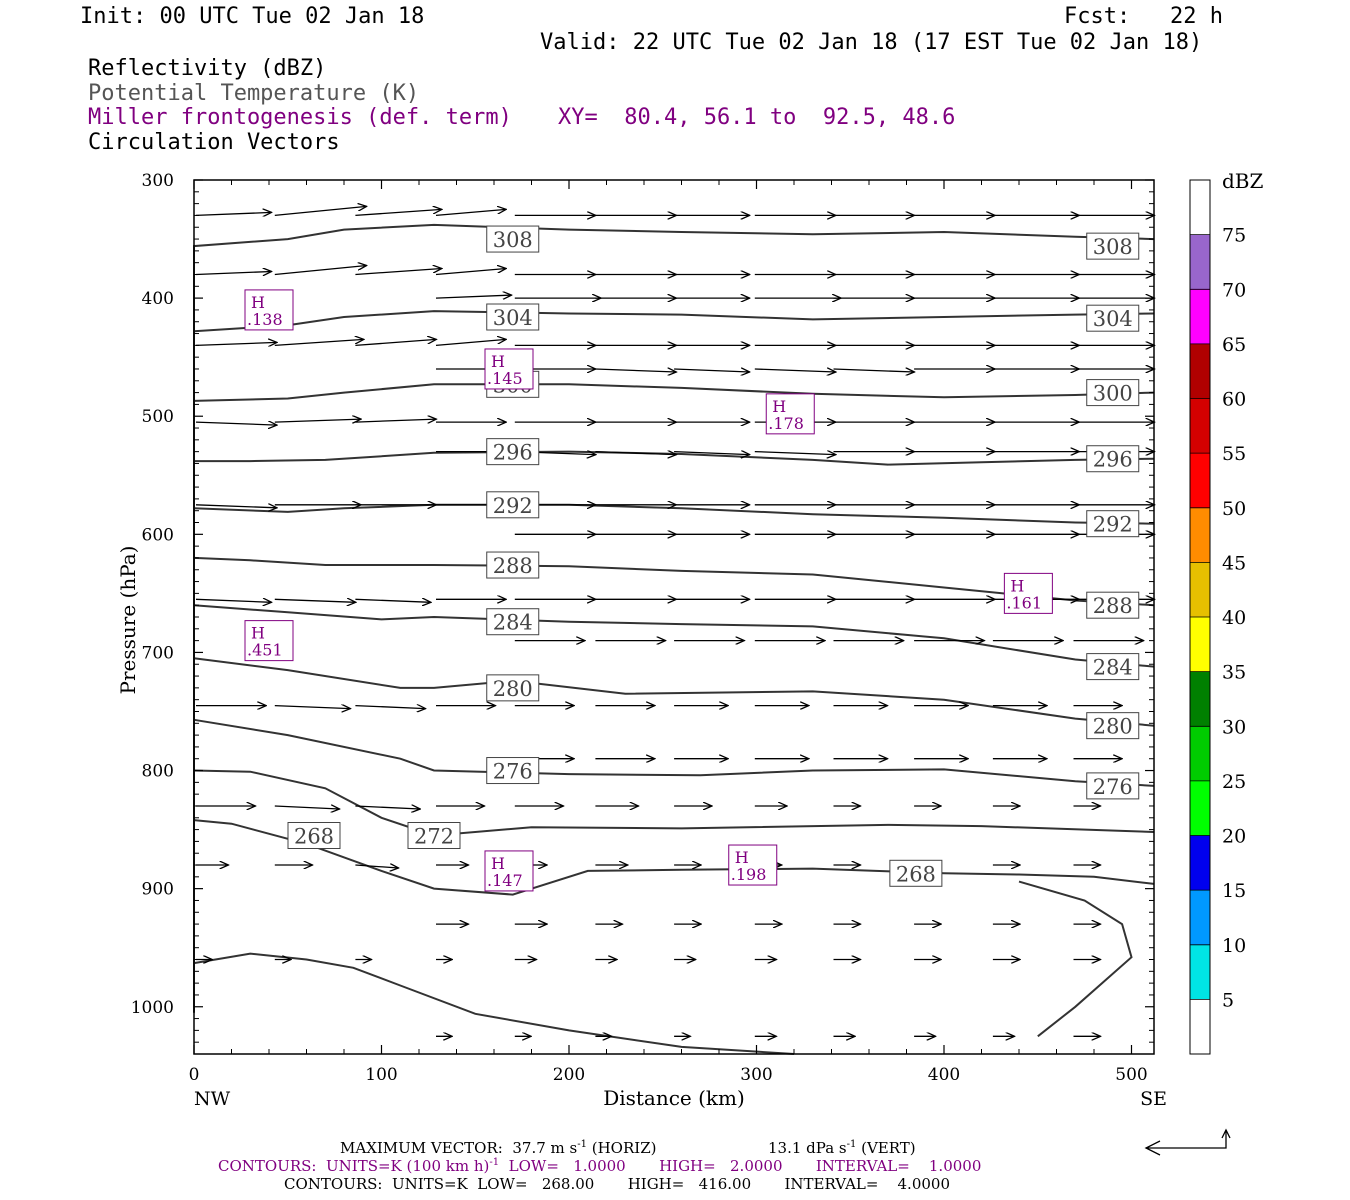 The height and width of the screenshot is (1200, 1350). I want to click on colorbar-level-label: 60, so click(1234, 400).